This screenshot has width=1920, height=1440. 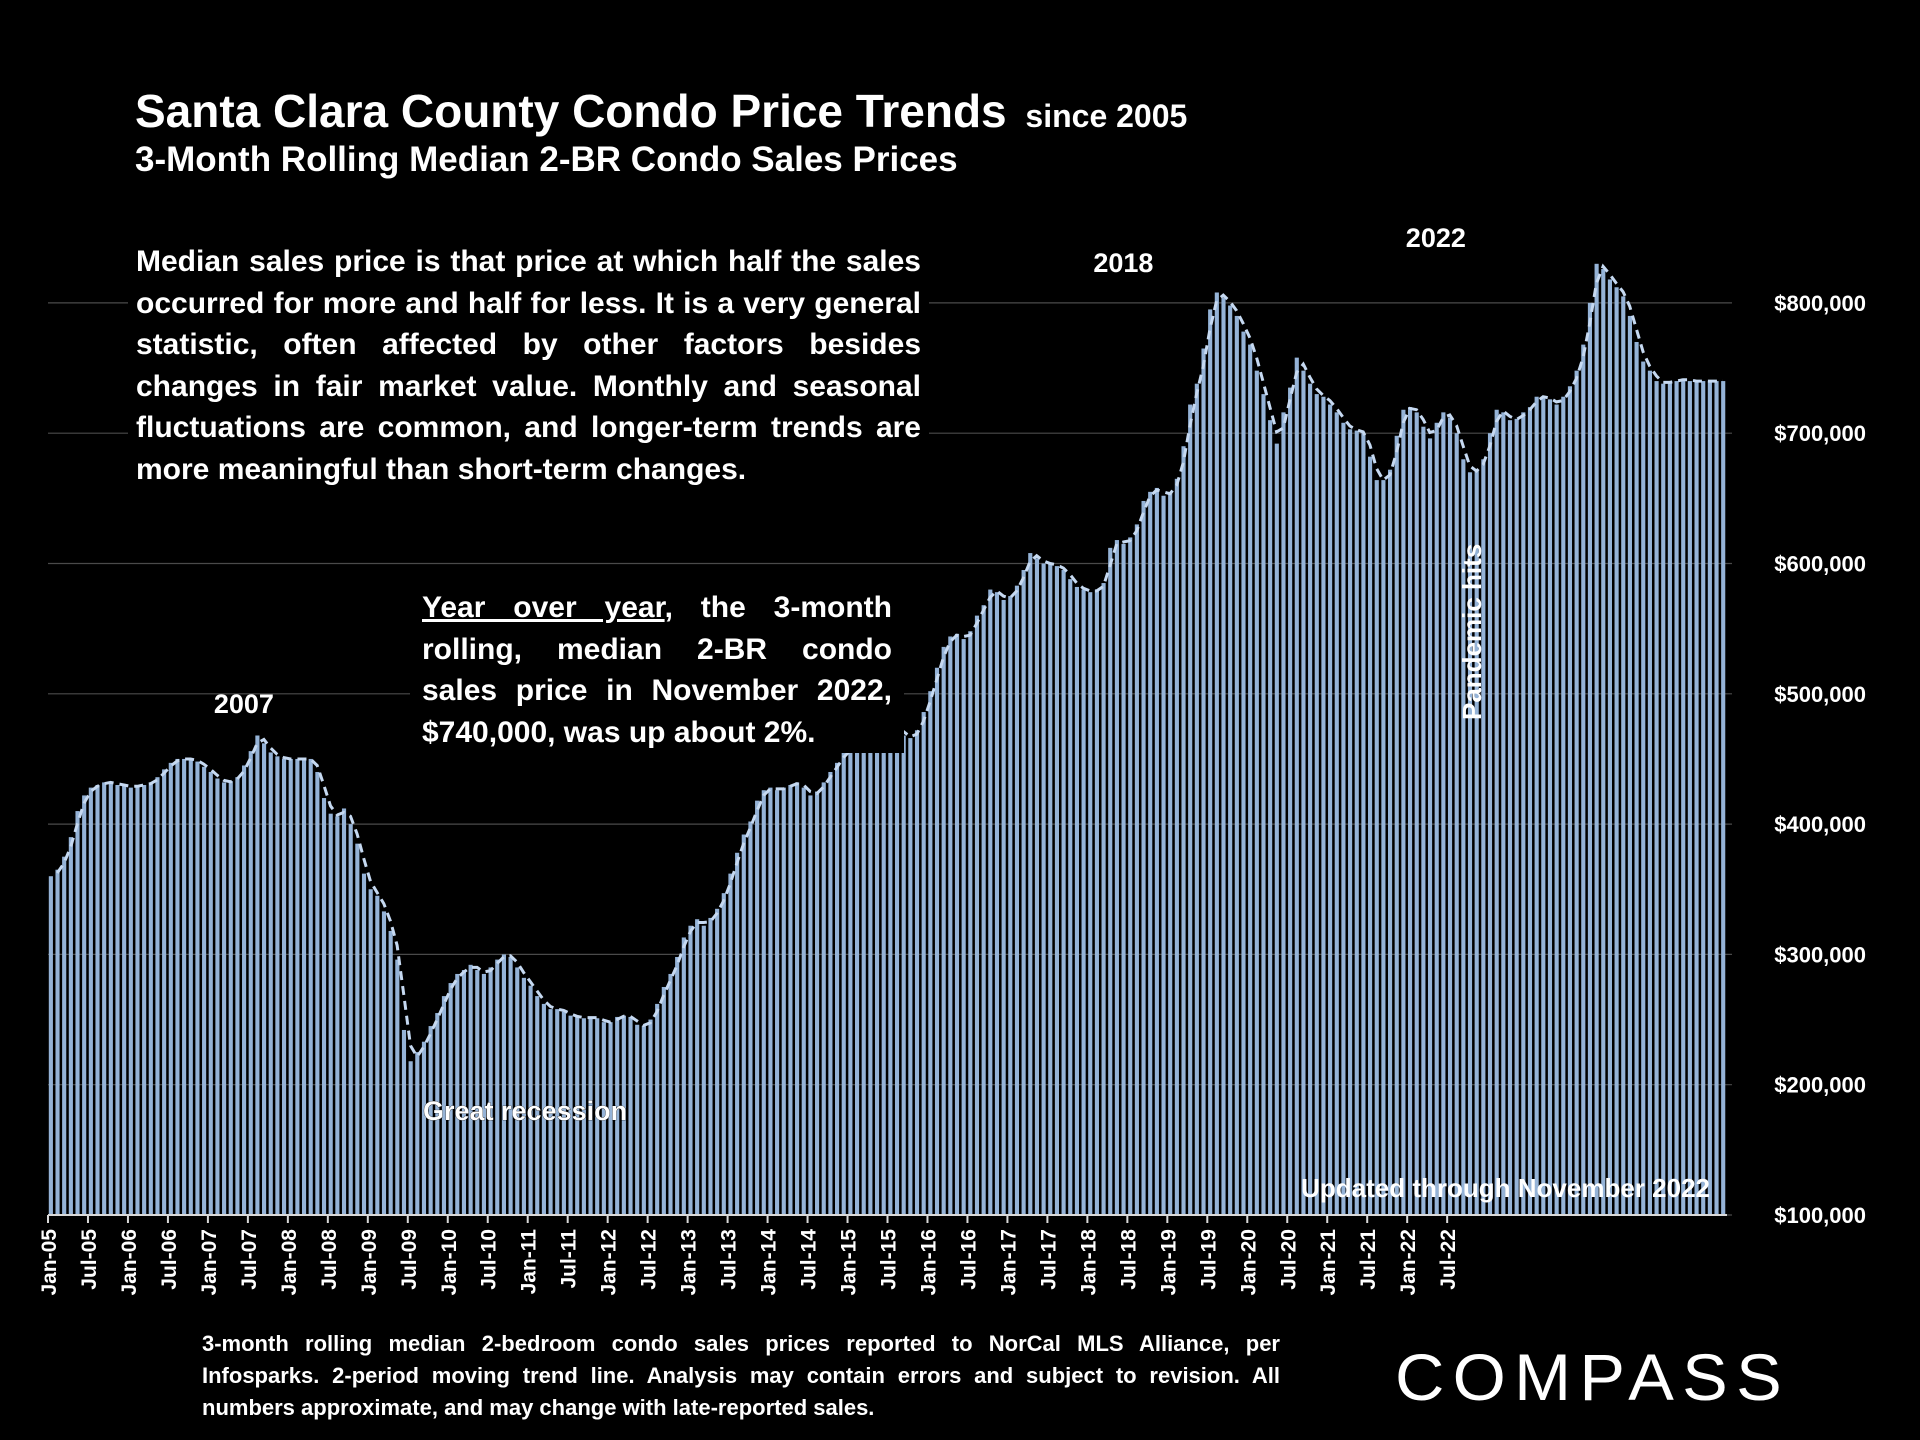 I want to click on x-tick-label: Jul-18, so click(x=1128, y=1259).